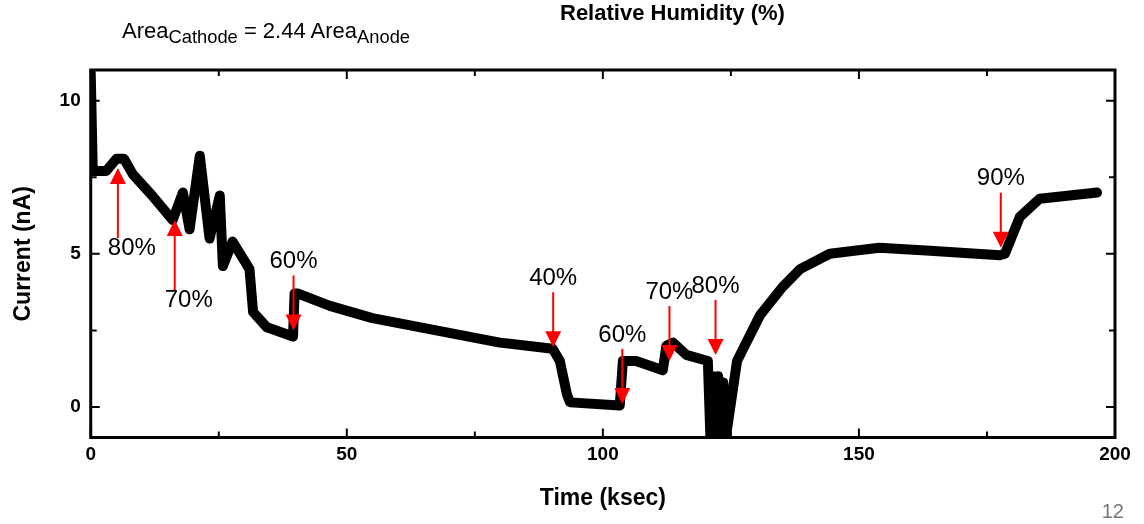  What do you see at coordinates (672, 13) in the screenshot?
I see `chart-title: Relative Humidity (%)` at bounding box center [672, 13].